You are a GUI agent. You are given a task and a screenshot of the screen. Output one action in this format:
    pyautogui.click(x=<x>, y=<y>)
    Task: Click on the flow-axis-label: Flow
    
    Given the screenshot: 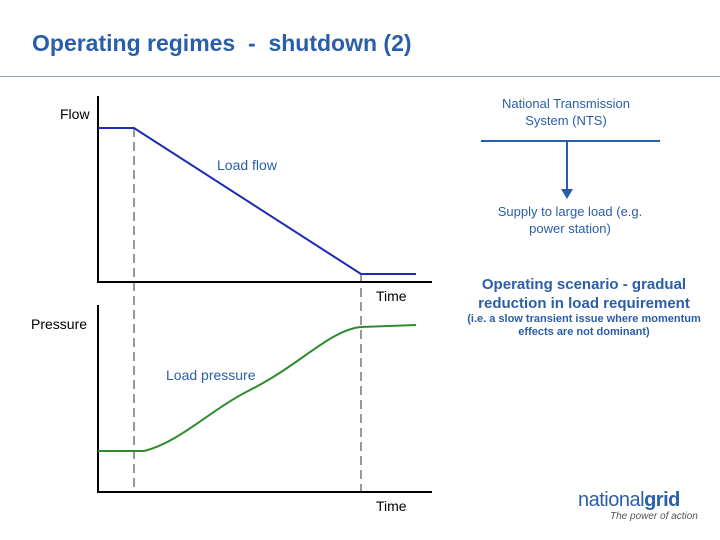 What is the action you would take?
    pyautogui.click(x=75, y=114)
    